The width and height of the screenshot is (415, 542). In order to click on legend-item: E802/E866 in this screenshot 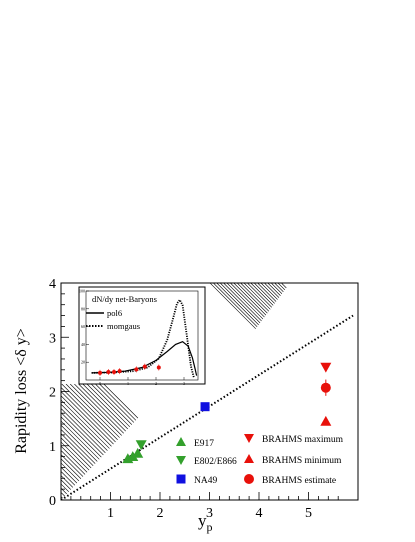, I will do `click(206, 461)`.